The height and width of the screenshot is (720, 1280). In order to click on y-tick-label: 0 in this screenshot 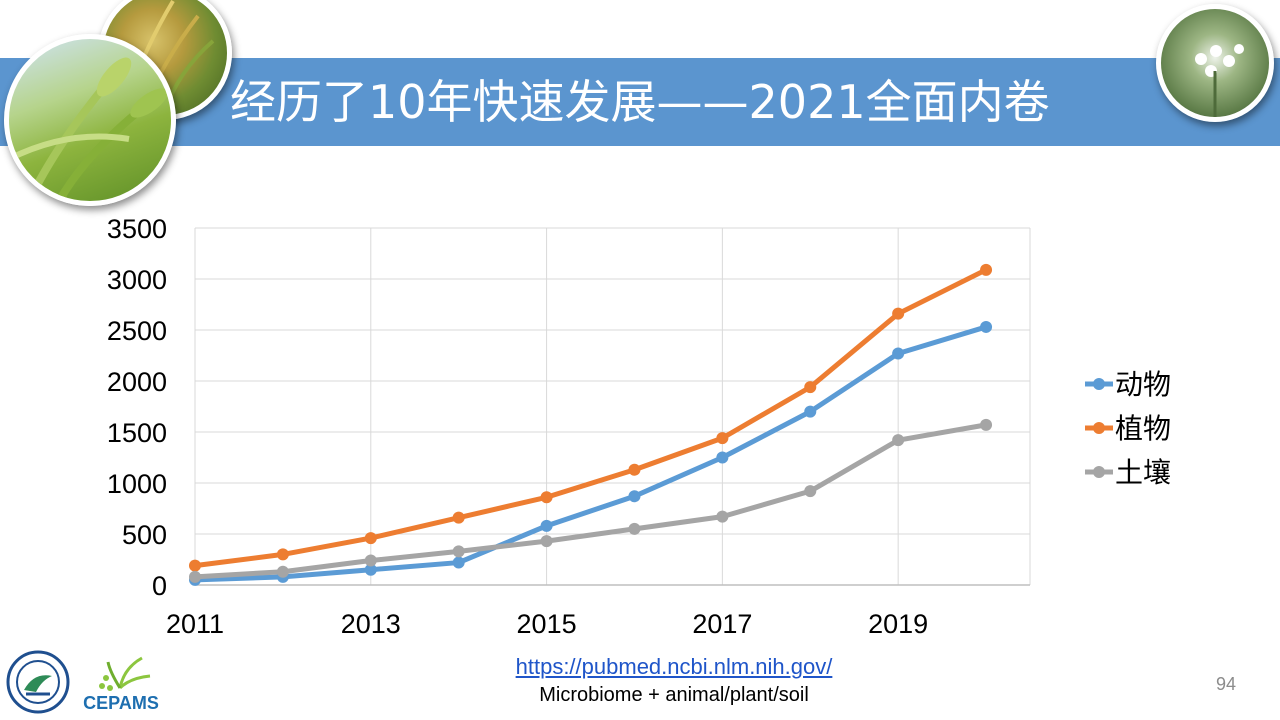, I will do `click(159, 586)`.